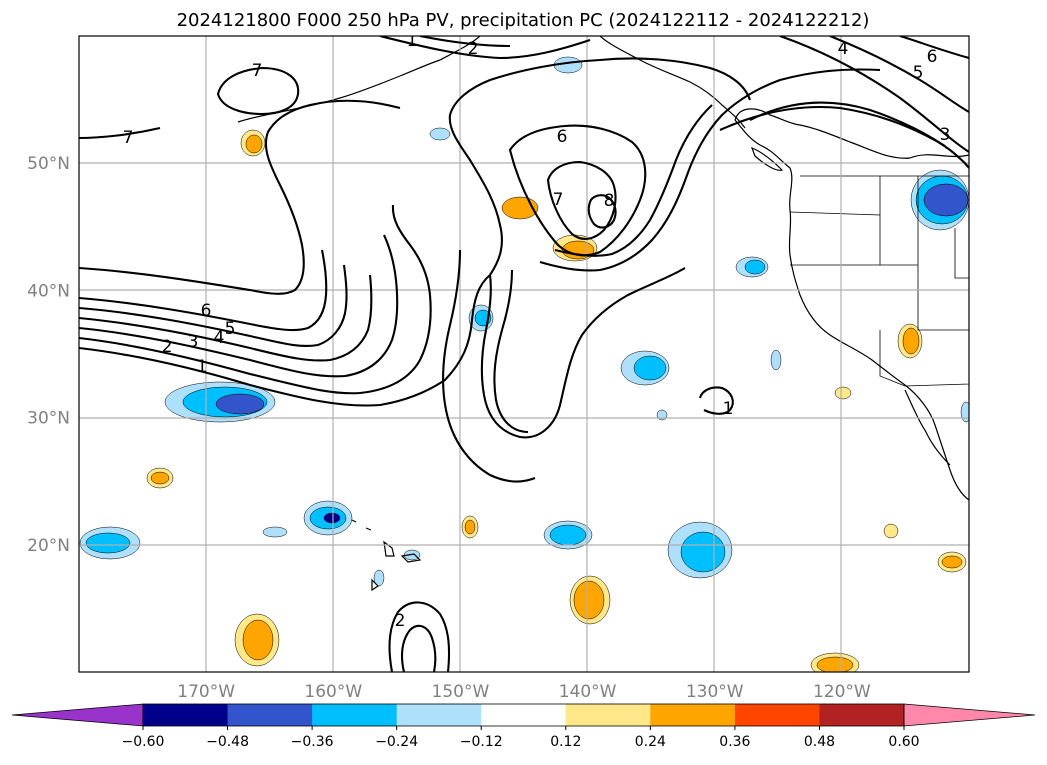 The image size is (1047, 765). What do you see at coordinates (577, 190) in the screenshot?
I see `pv-contour-6c` at bounding box center [577, 190].